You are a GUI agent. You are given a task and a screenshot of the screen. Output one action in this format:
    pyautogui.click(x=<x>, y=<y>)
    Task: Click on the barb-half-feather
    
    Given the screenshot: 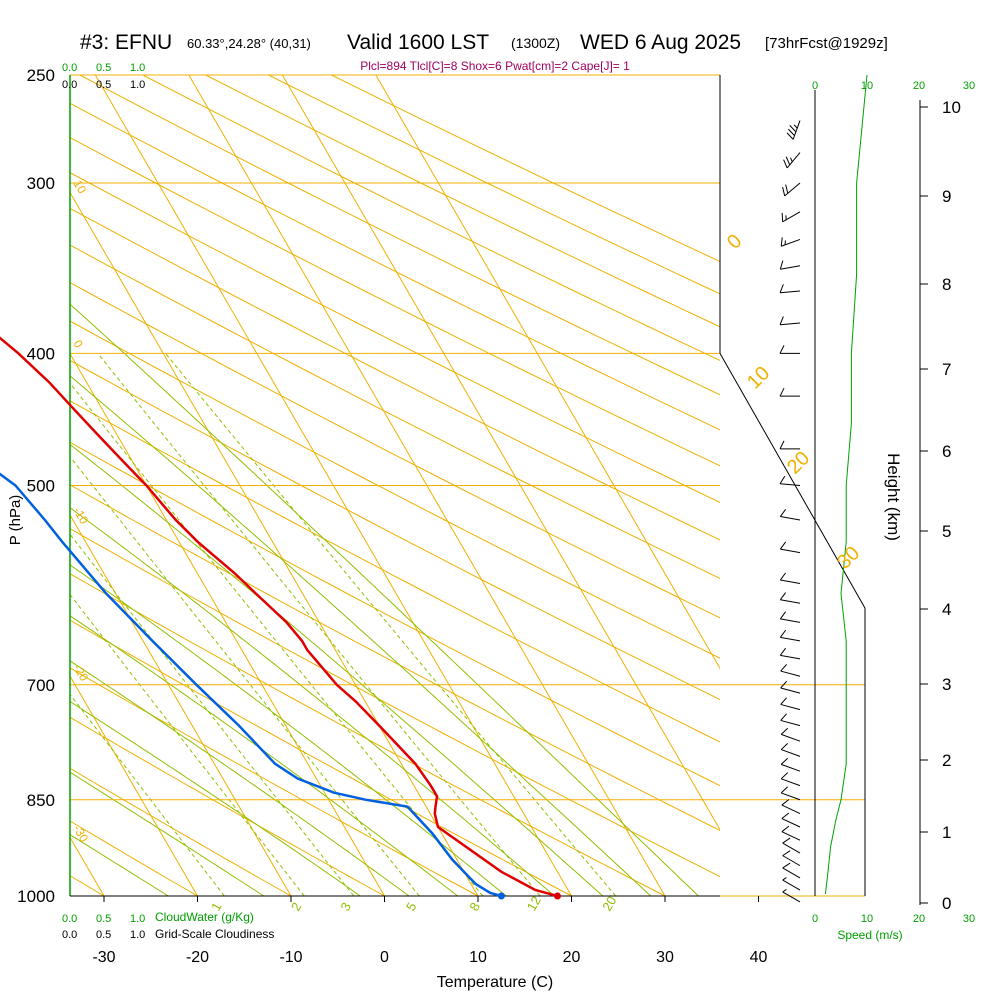 What is the action you would take?
    pyautogui.click(x=786, y=217)
    